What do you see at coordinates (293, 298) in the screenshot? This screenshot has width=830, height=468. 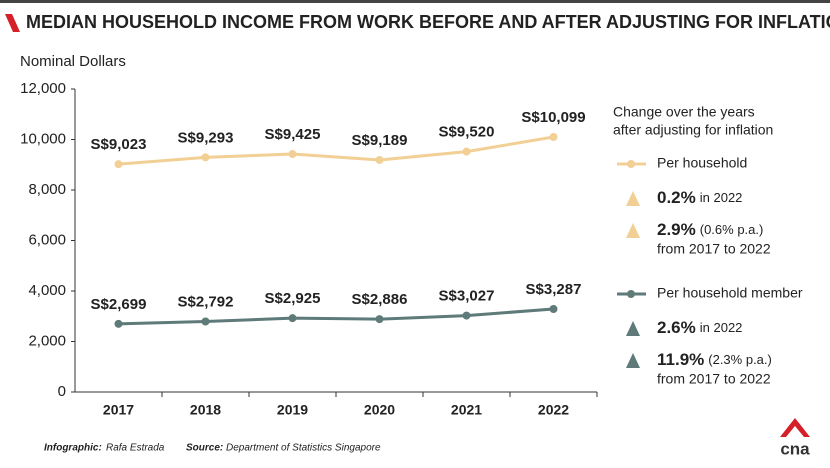 I see `data-label: S$2,925` at bounding box center [293, 298].